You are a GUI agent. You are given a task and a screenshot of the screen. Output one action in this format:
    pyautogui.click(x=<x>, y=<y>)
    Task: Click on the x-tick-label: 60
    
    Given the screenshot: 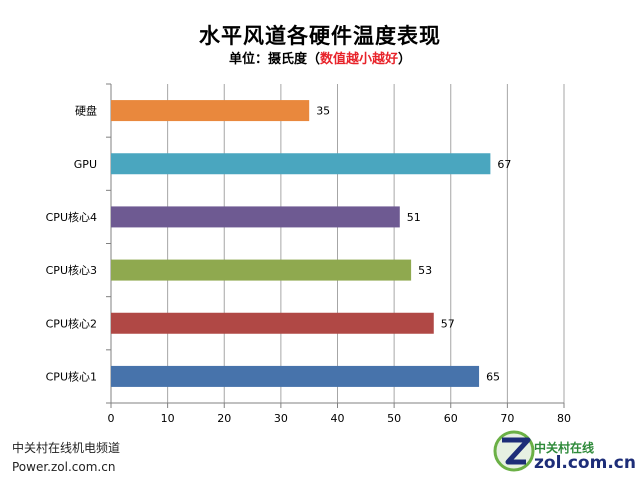 What is the action you would take?
    pyautogui.click(x=451, y=418)
    